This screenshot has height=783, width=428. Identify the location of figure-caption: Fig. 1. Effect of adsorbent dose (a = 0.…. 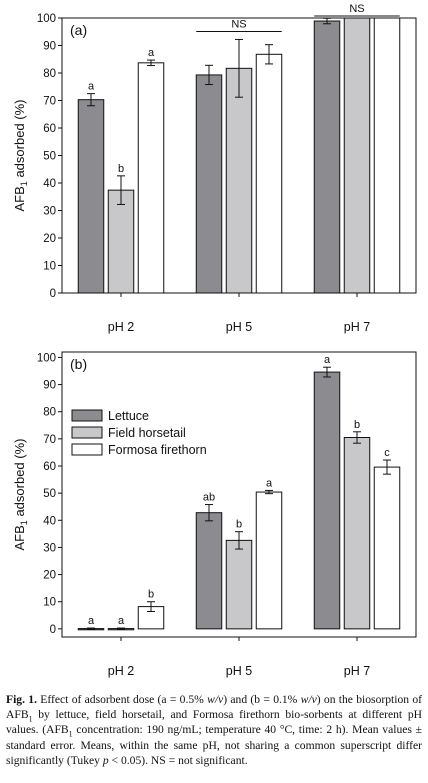
(214, 730).